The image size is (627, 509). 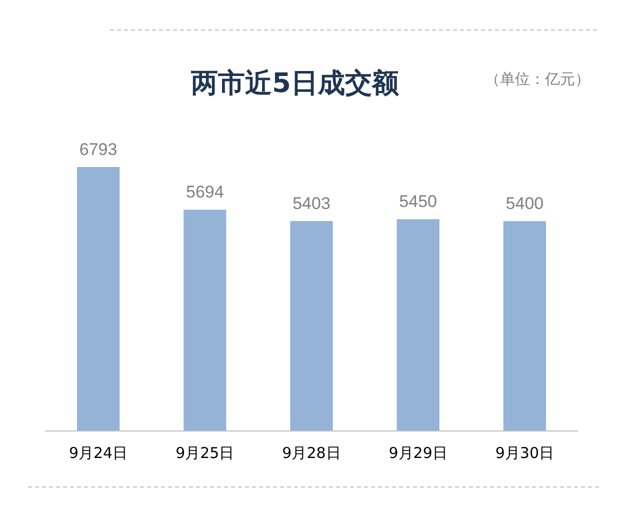 I want to click on x-tick-label: 9月24日, so click(x=98, y=453).